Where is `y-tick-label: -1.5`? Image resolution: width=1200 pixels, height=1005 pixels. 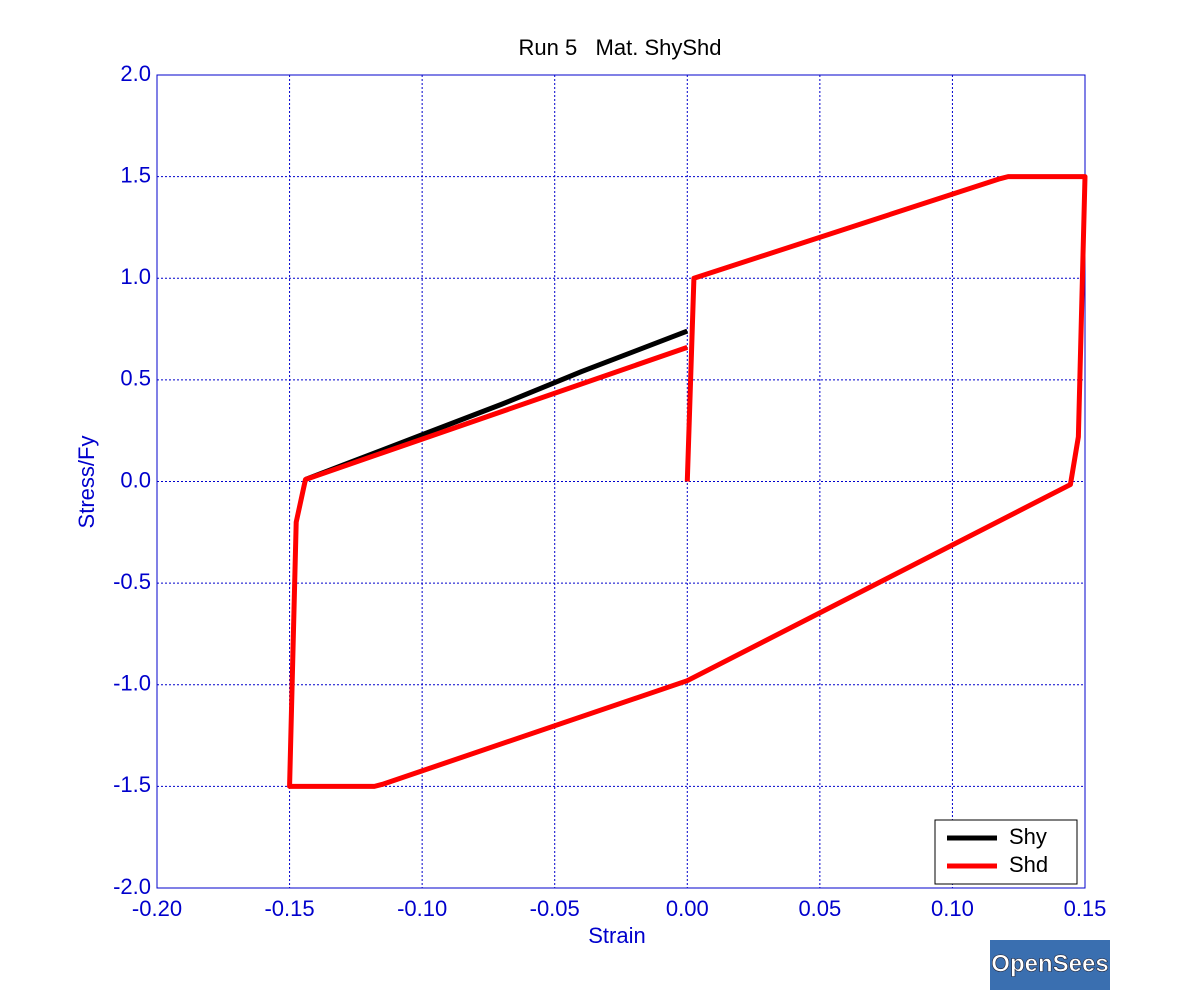 y-tick-label: -1.5 is located at coordinates (132, 784).